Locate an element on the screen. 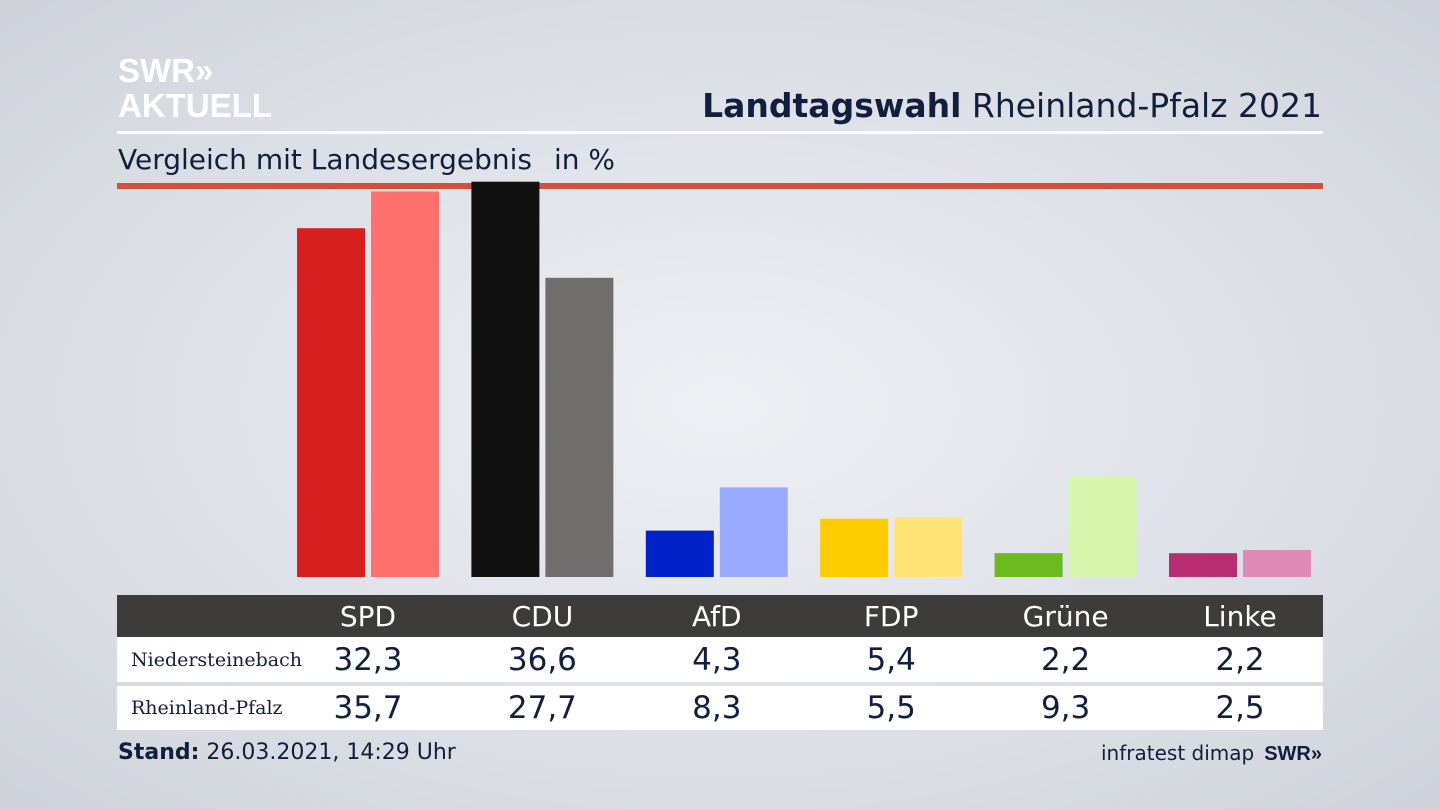  table-header-row: SPD CDU AfD FDP Grüne Linke is located at coordinates (720, 616).